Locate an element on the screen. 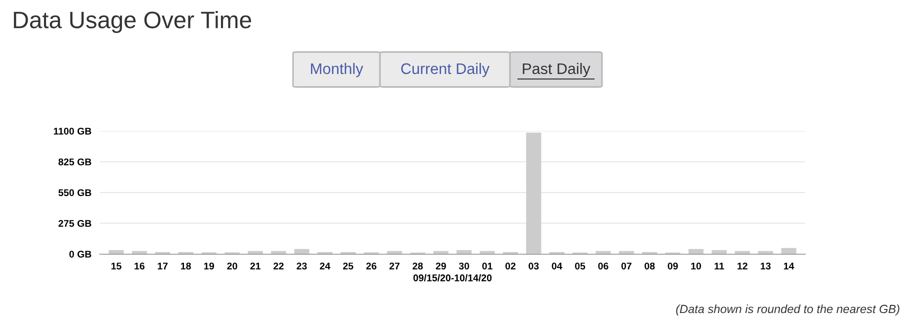 The image size is (912, 324). x-tick-label: 29 is located at coordinates (441, 266).